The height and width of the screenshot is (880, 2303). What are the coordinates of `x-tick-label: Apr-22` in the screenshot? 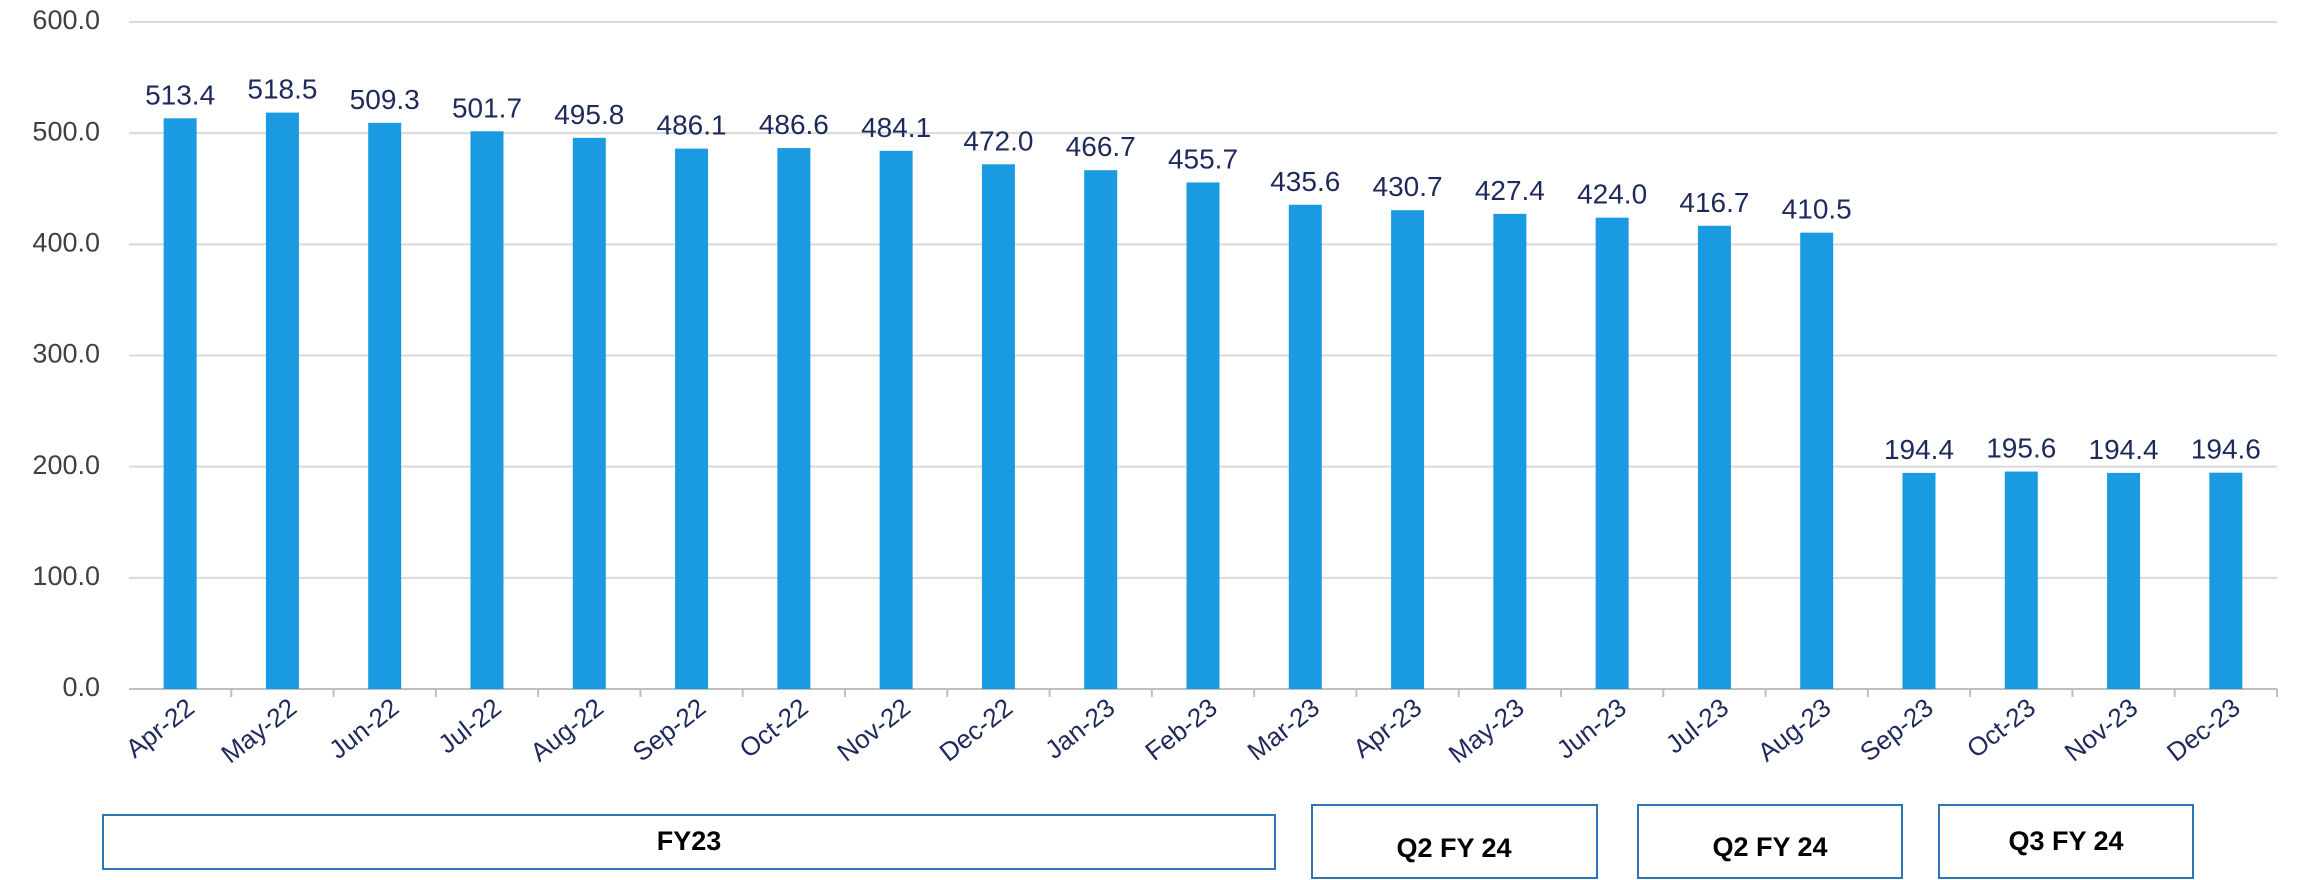 It's located at (160, 728).